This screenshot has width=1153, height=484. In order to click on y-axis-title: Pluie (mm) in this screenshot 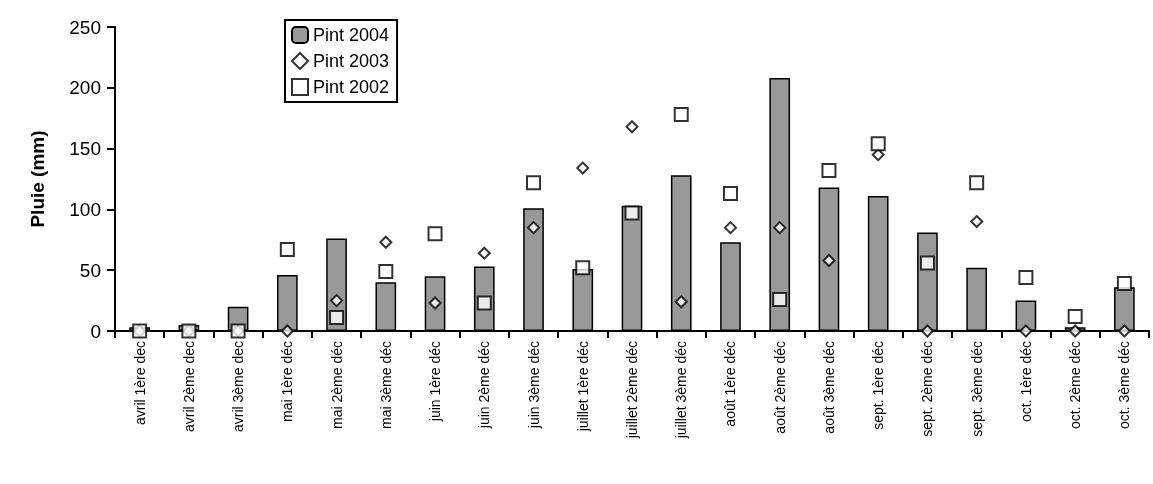, I will do `click(37, 179)`.